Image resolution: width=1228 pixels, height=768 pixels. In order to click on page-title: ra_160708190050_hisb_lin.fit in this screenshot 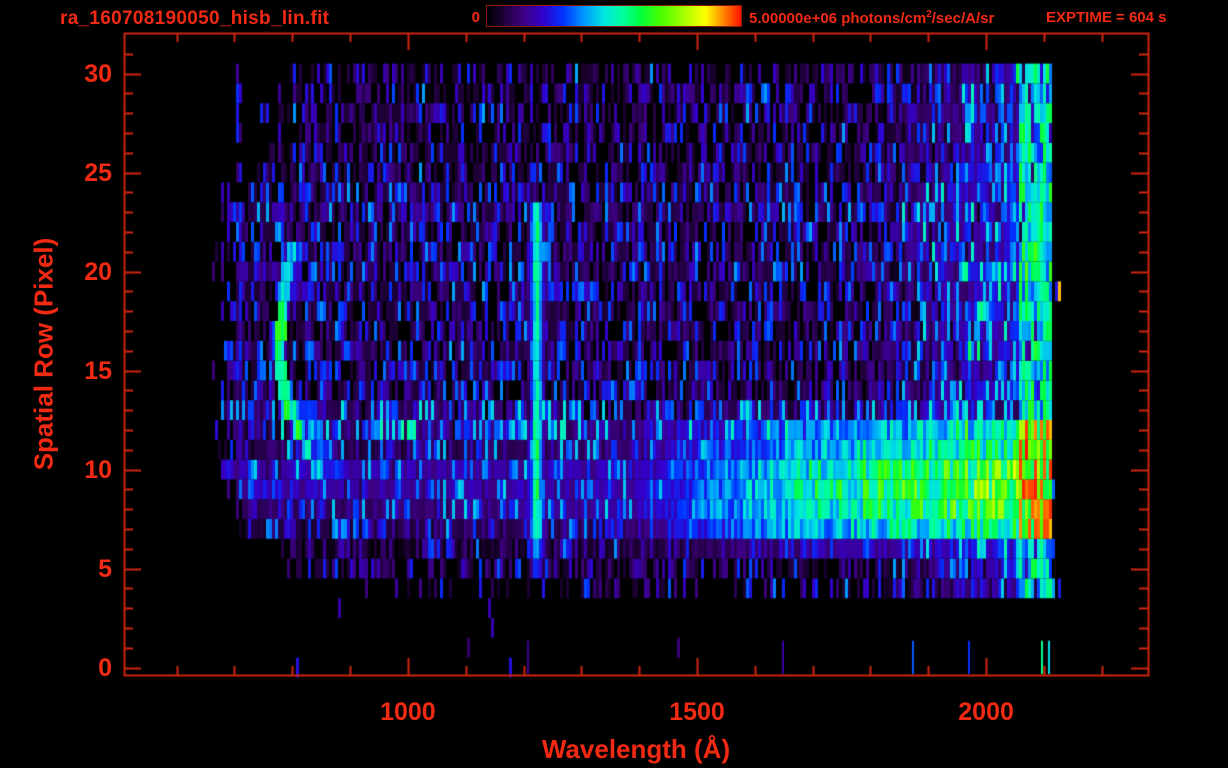, I will do `click(195, 18)`.